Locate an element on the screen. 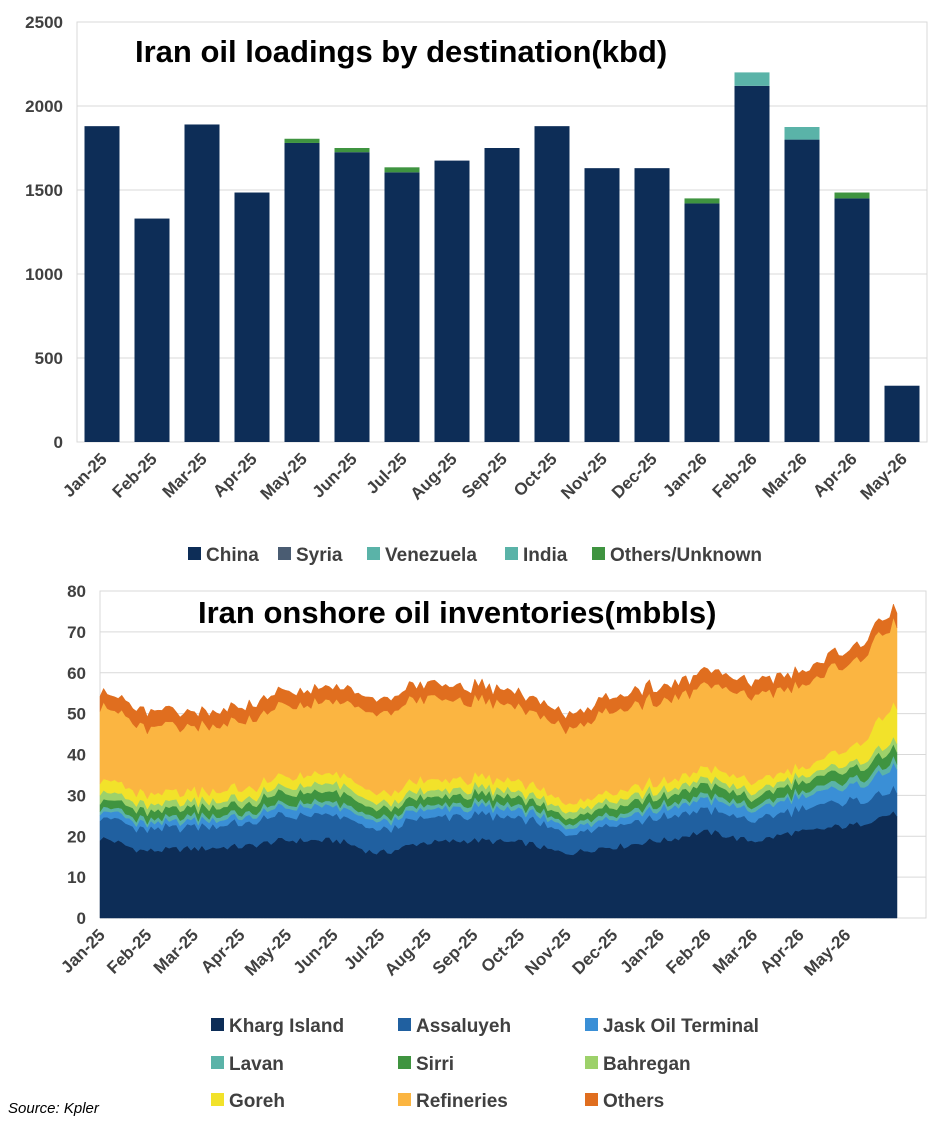 This screenshot has width=942, height=1128. inventories-y-tick-label: 0 is located at coordinates (81, 918).